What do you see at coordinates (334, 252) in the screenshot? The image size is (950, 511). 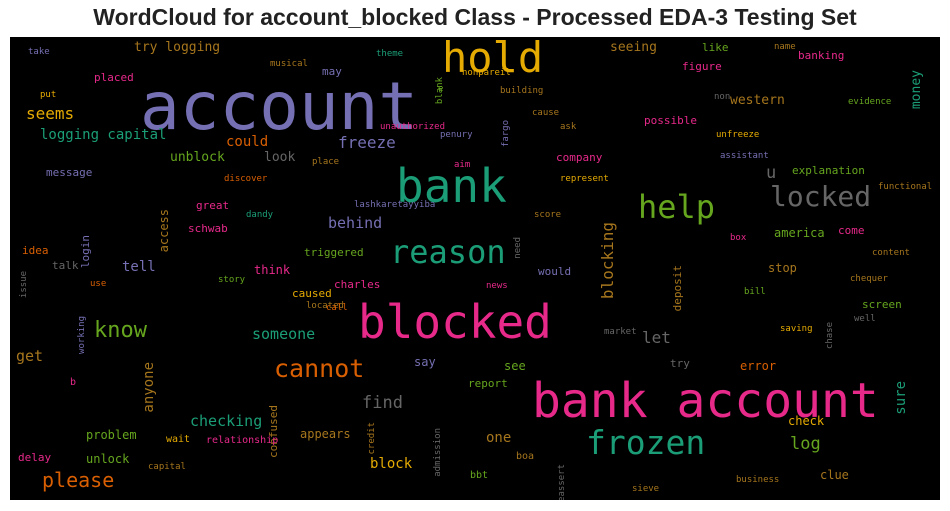 I see `cloud-word: triggered` at bounding box center [334, 252].